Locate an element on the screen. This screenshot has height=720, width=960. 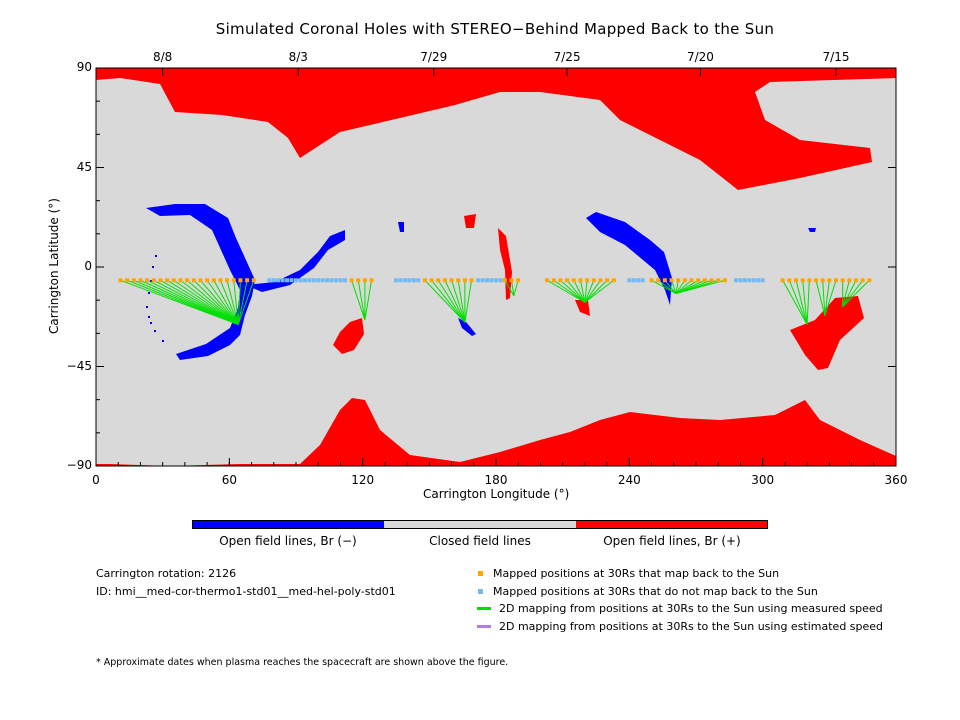
y-tick-label: 45 is located at coordinates (84, 166).